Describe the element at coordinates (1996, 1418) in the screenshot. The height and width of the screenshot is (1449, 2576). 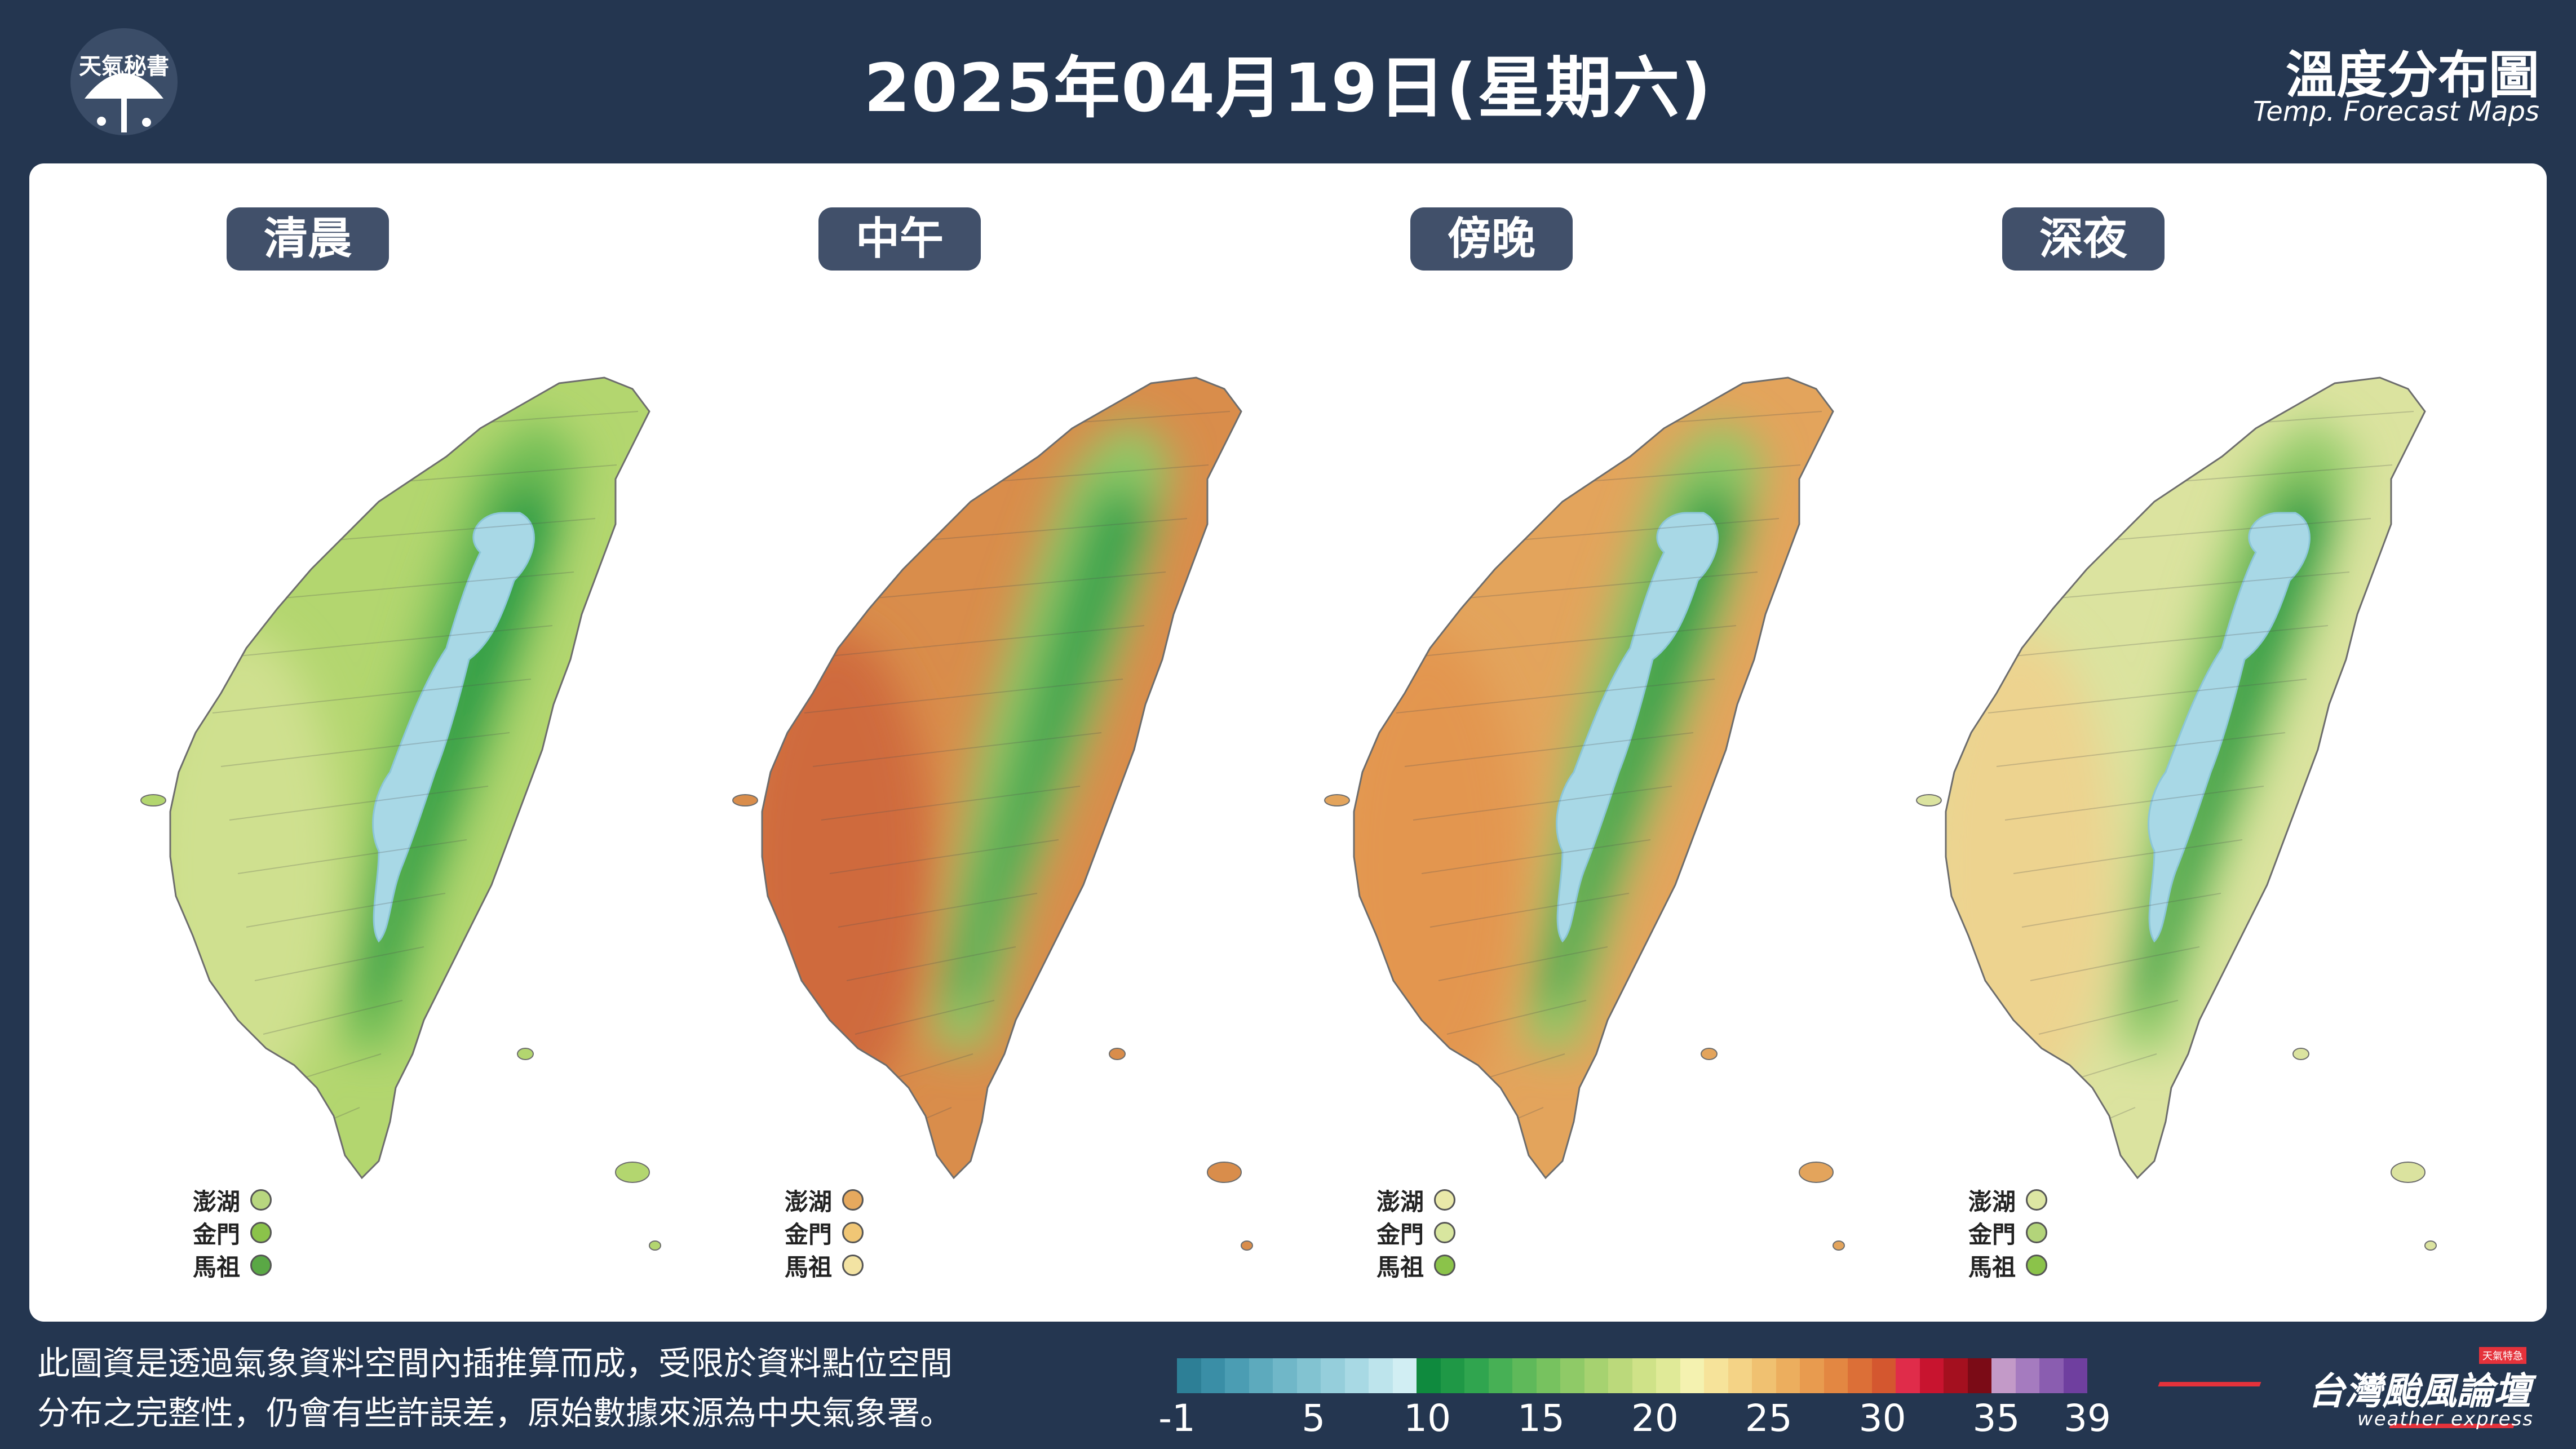
I see `colorbar-tick-label: 35` at that location.